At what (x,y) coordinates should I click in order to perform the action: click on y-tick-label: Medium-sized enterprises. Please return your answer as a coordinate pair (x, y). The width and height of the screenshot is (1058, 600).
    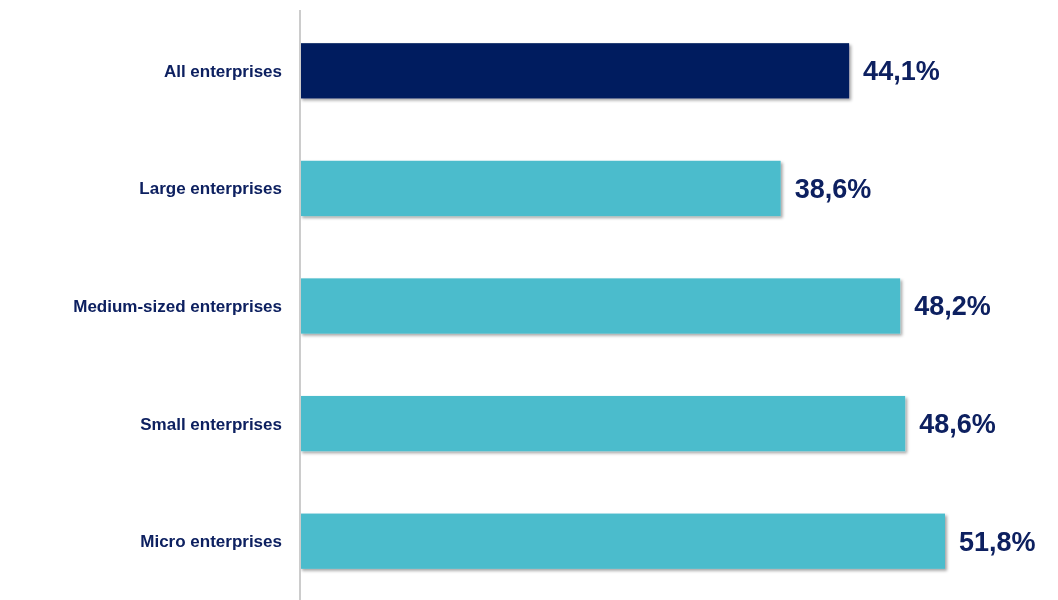
    Looking at the image, I should click on (177, 306).